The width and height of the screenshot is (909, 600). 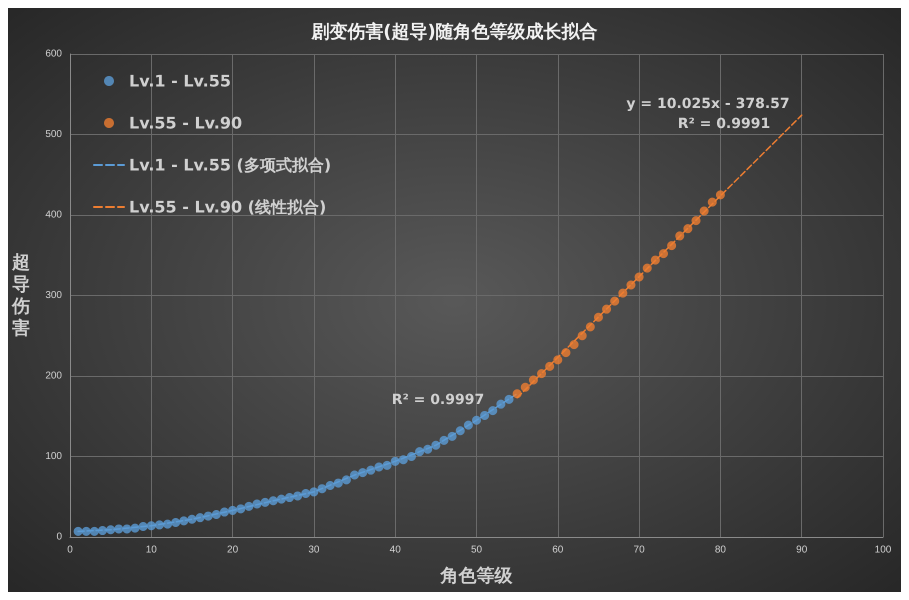 What do you see at coordinates (70, 550) in the screenshot?
I see `x-tick-label: 0` at bounding box center [70, 550].